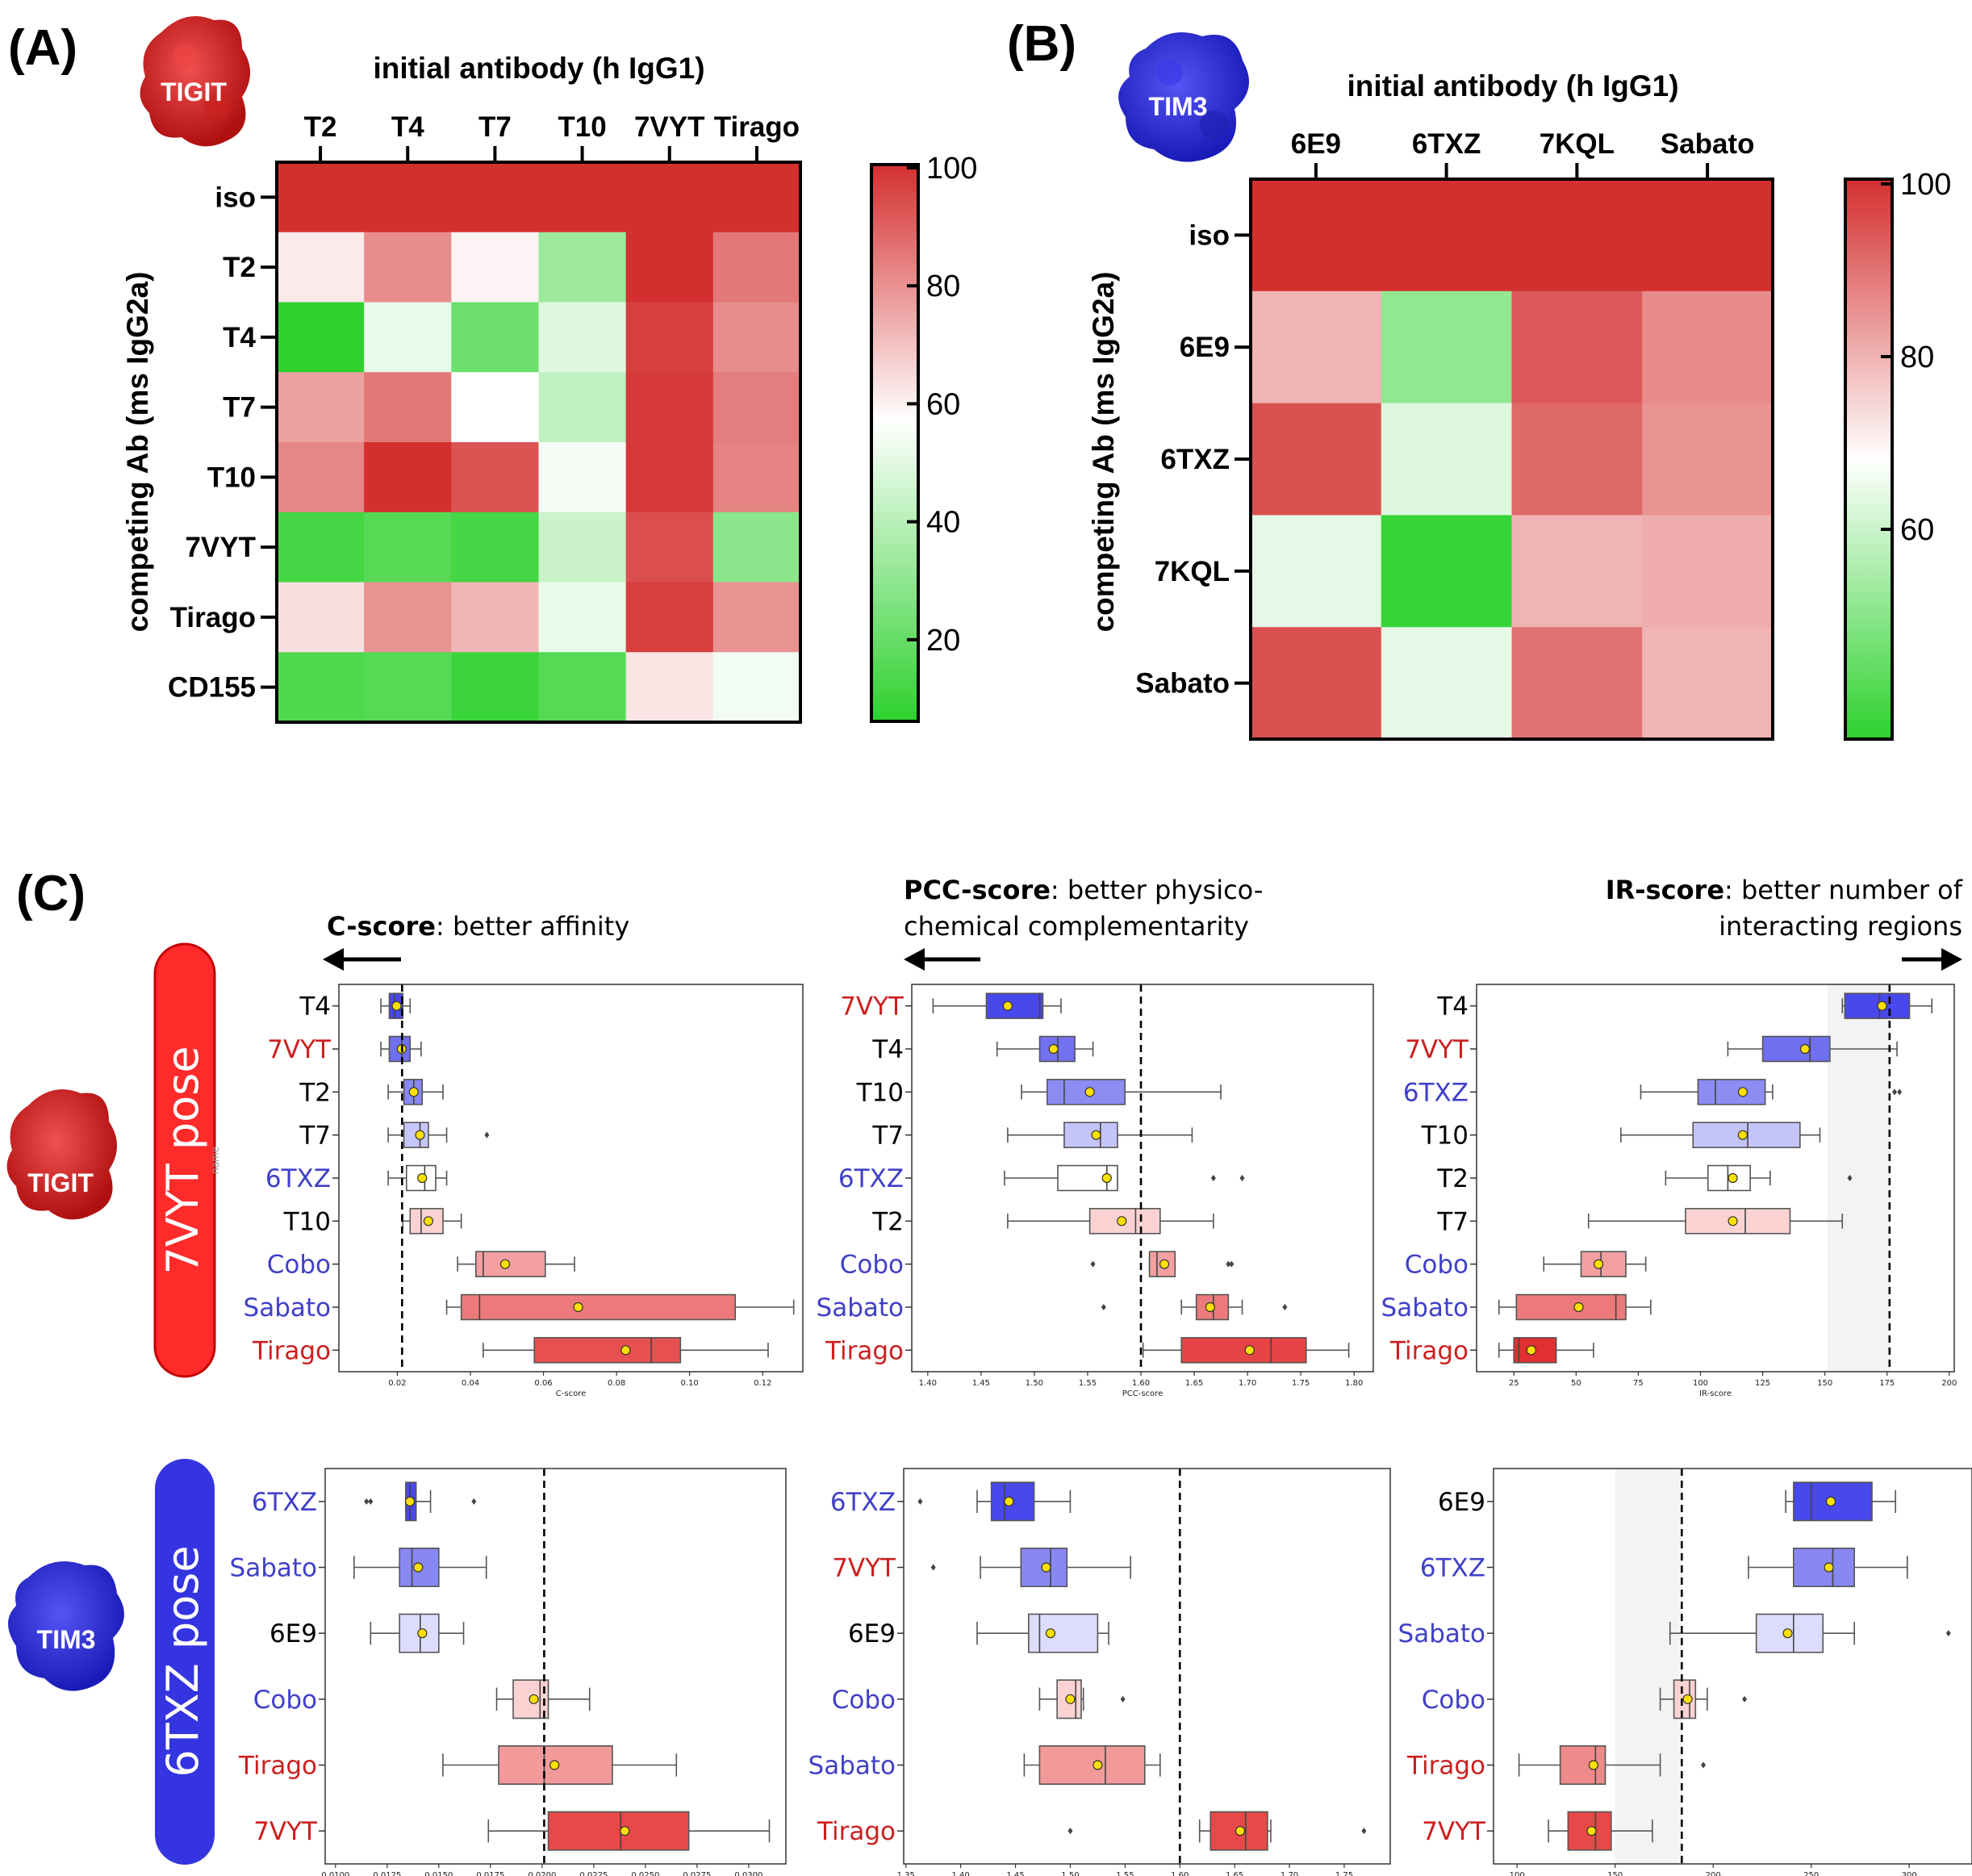  I want to click on y-tick-label: T2, so click(315, 1092).